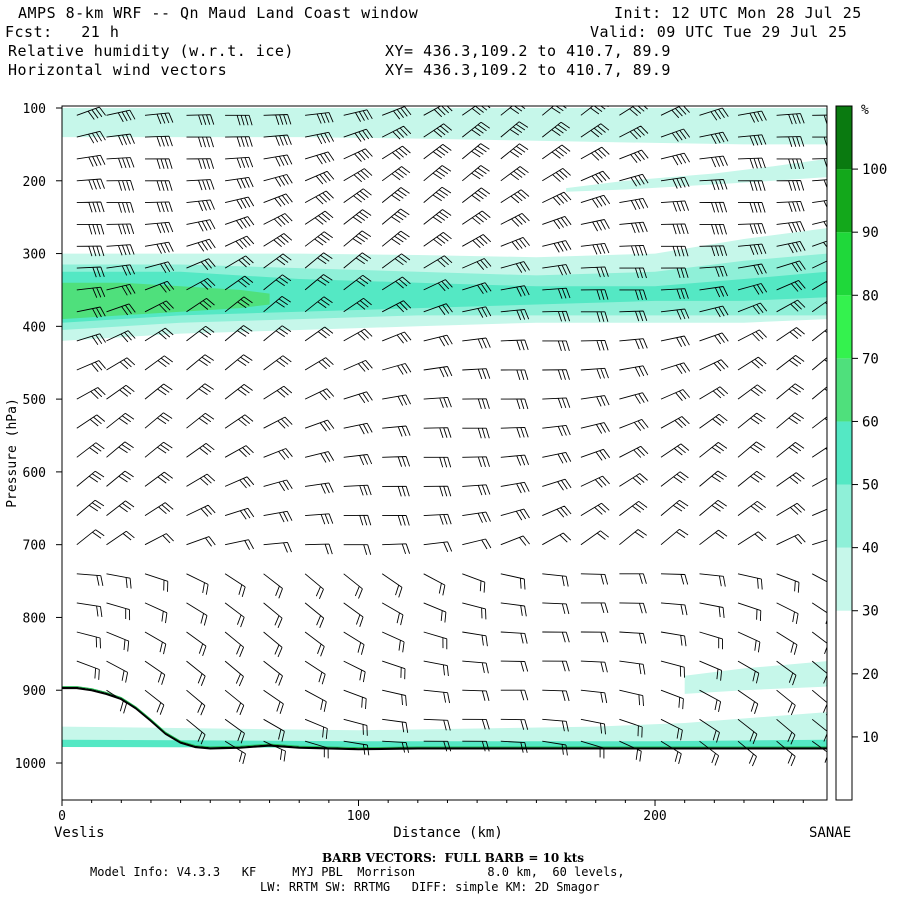 The image size is (900, 900). I want to click on colorbar-frame, so click(844, 453).